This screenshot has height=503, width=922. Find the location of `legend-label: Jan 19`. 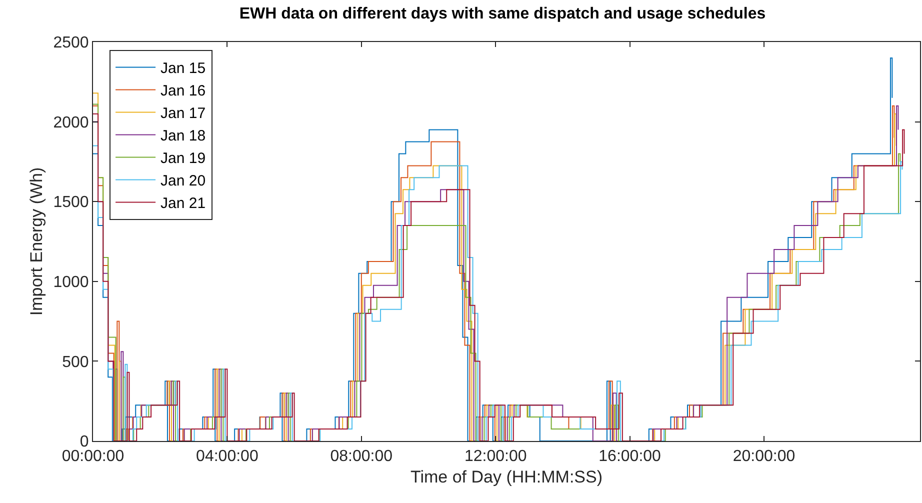

legend-label: Jan 19 is located at coordinates (183, 159).